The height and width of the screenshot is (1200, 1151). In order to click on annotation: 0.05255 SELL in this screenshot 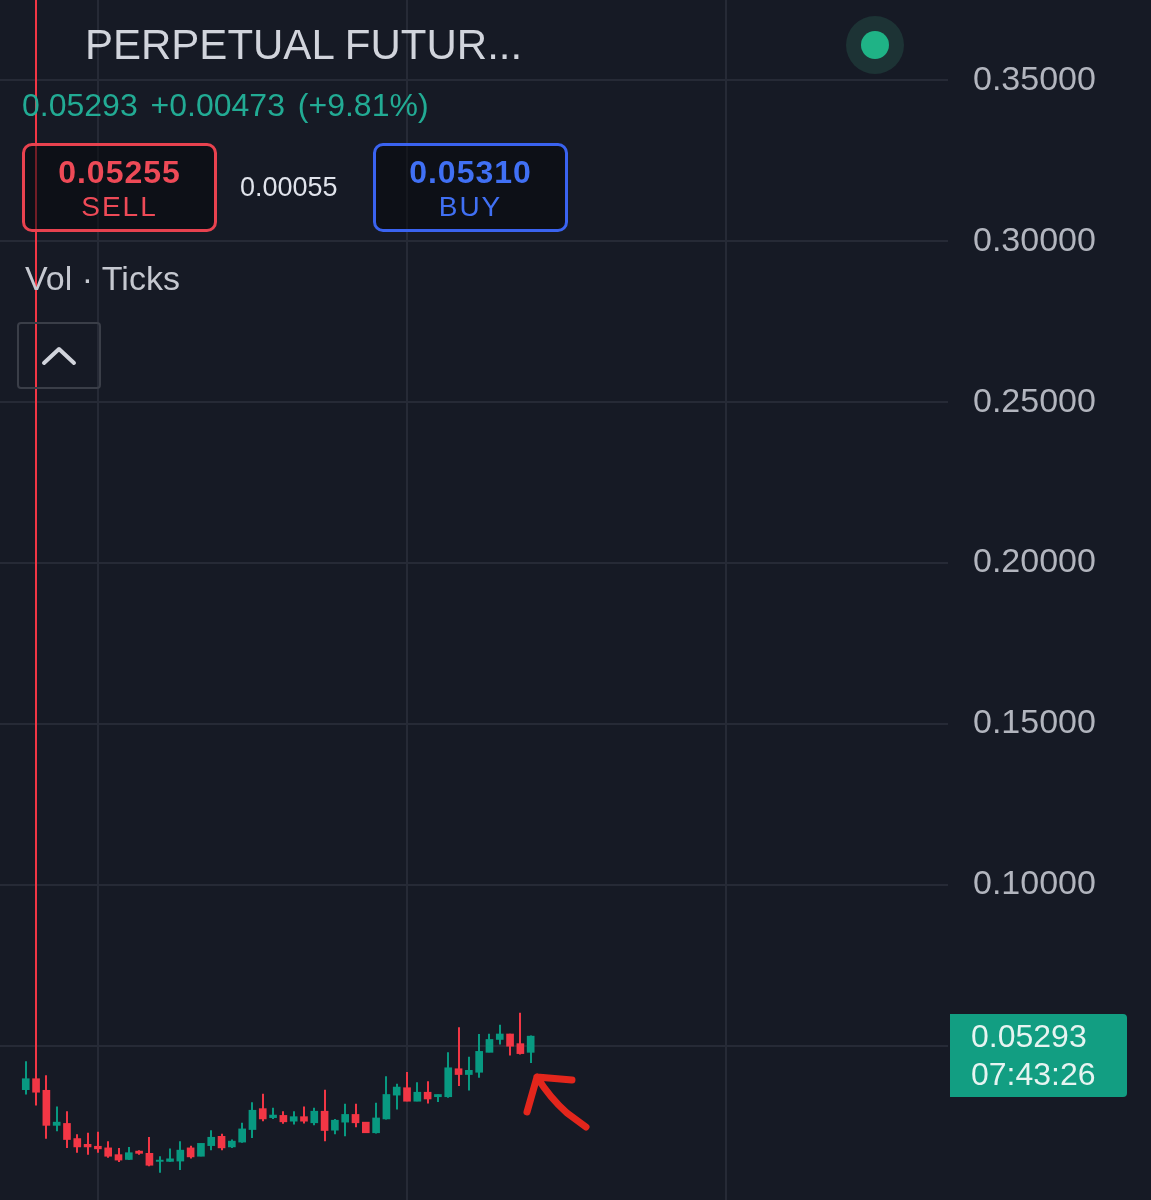, I will do `click(119, 187)`.